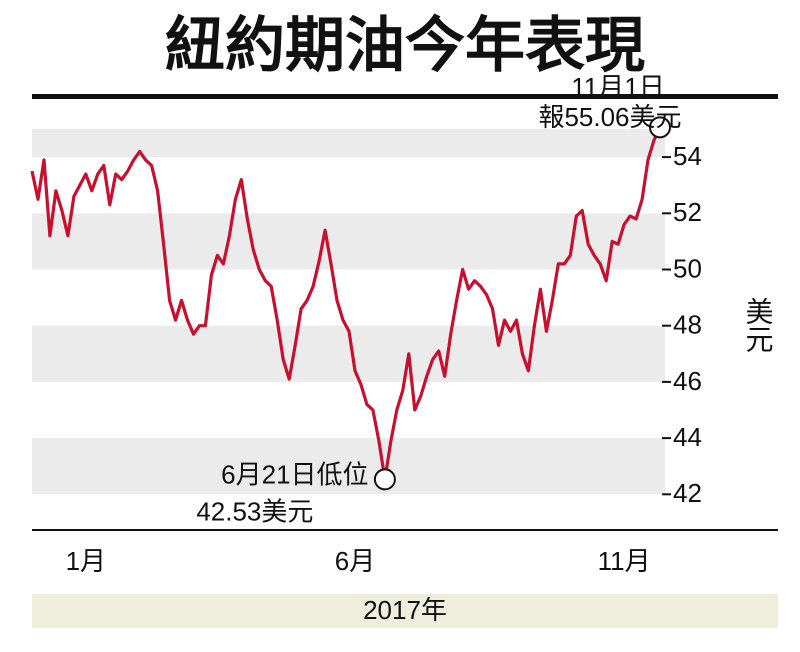  What do you see at coordinates (405, 96) in the screenshot?
I see `title-rule` at bounding box center [405, 96].